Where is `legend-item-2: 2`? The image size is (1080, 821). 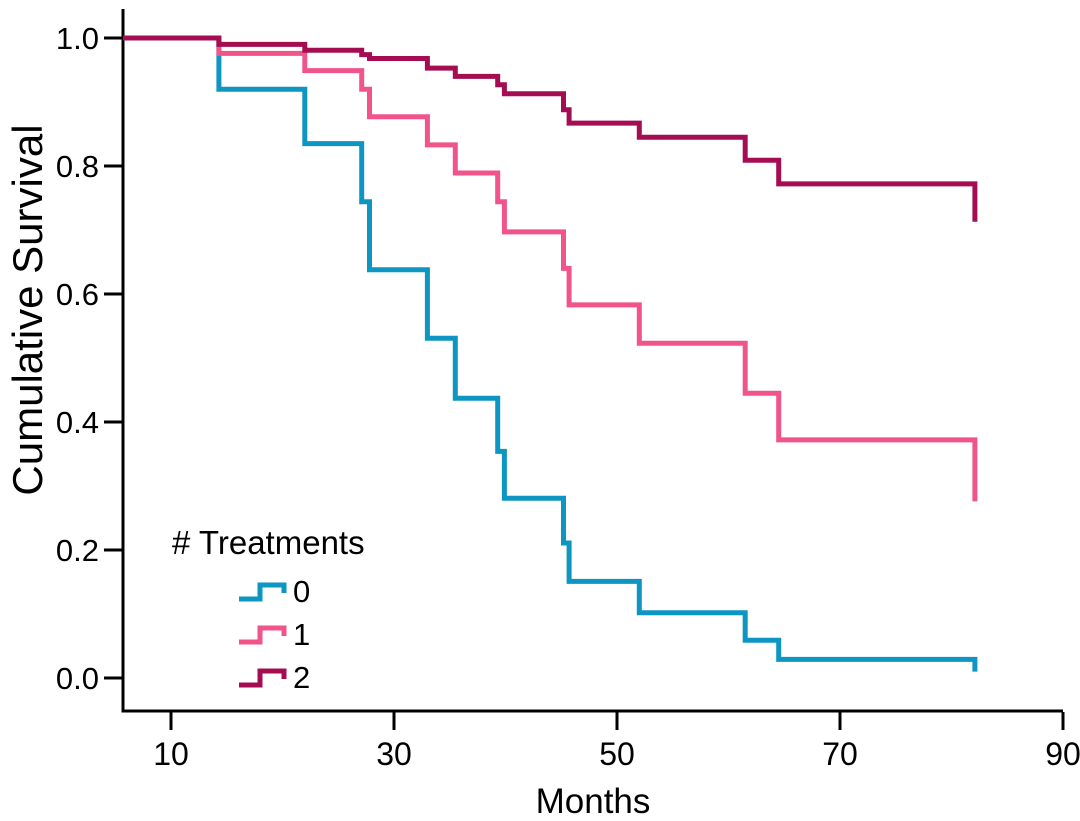 legend-item-2: 2 is located at coordinates (273, 677).